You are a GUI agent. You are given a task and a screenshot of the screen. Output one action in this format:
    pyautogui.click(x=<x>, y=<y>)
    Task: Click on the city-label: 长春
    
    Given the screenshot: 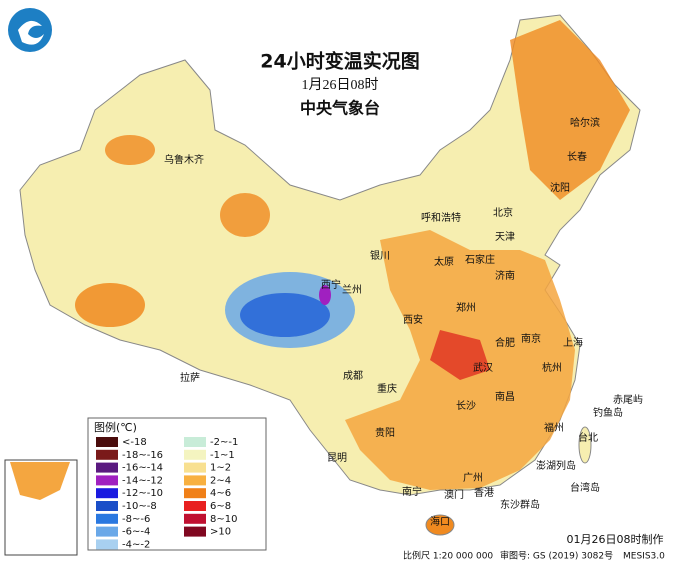 What is the action you would take?
    pyautogui.click(x=577, y=157)
    